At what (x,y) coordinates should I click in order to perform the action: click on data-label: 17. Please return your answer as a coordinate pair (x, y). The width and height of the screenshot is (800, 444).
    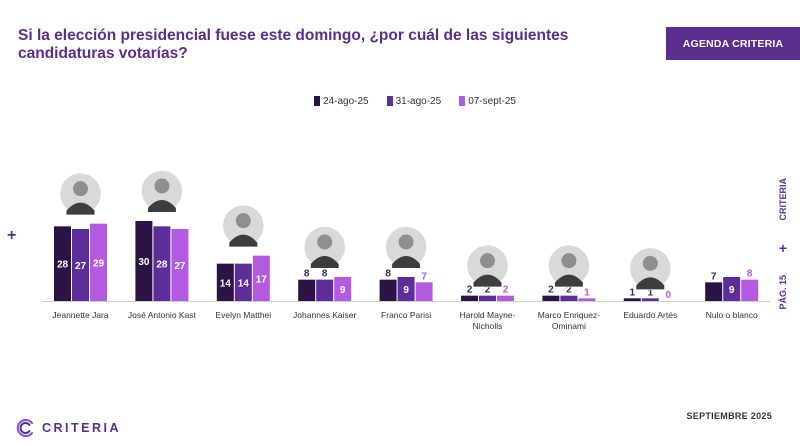
    Looking at the image, I should click on (262, 279).